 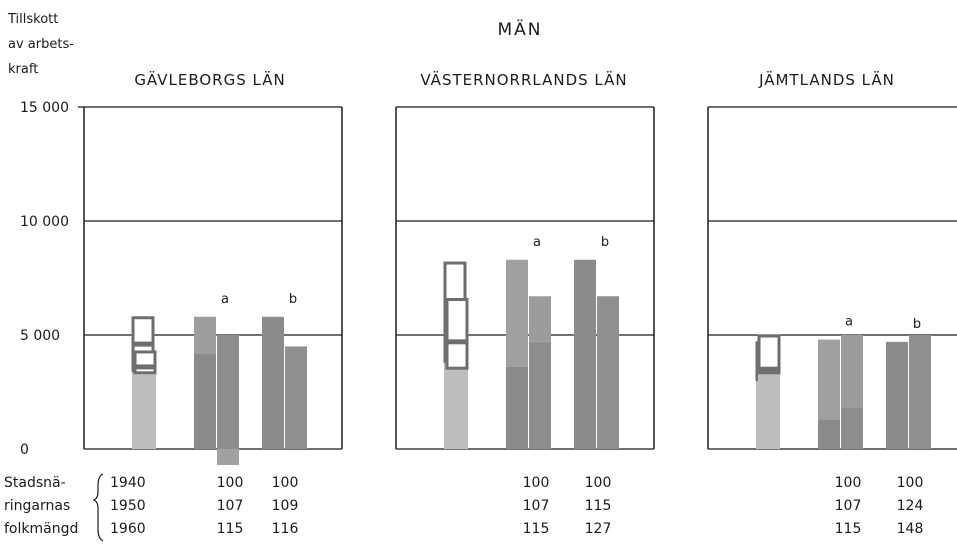 What do you see at coordinates (24, 450) in the screenshot?
I see `y-tick-label: 0` at bounding box center [24, 450].